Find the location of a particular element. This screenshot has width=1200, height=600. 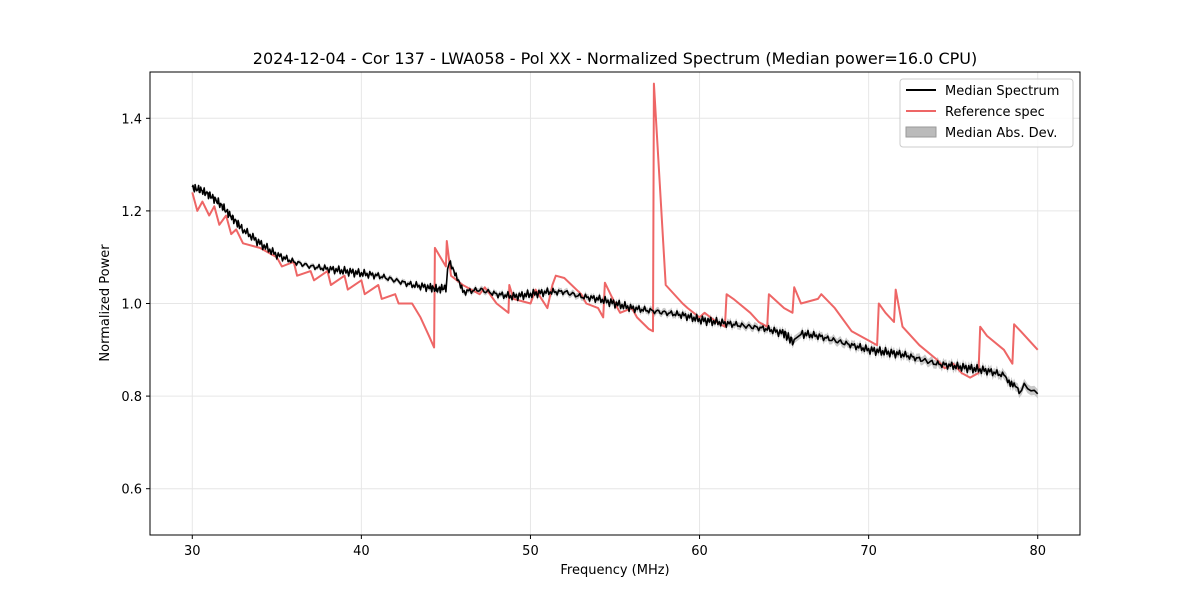

legend-box is located at coordinates (986, 113).